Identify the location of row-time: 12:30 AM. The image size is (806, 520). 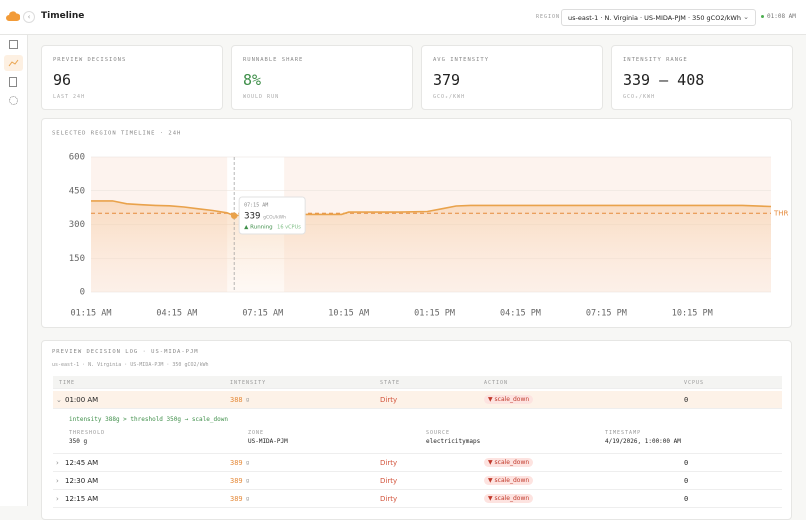
(82, 481).